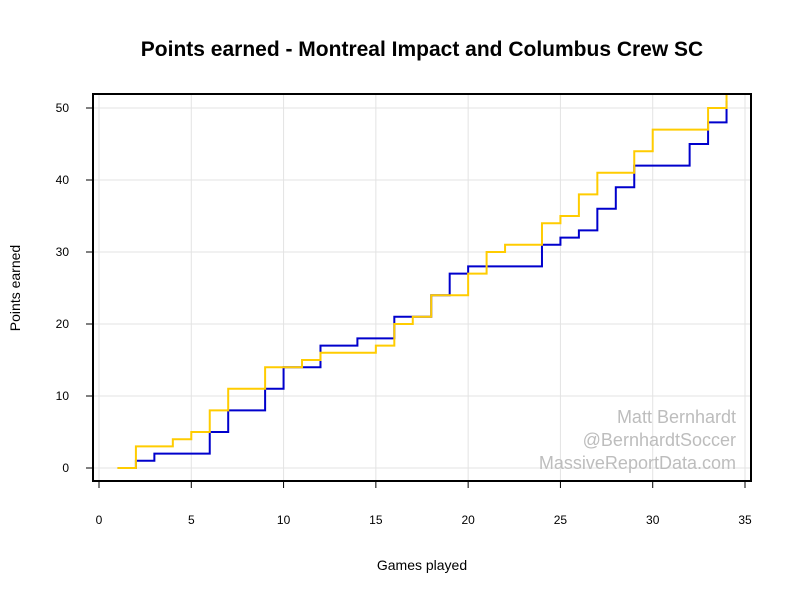 The width and height of the screenshot is (800, 600). Describe the element at coordinates (63, 252) in the screenshot. I see `y-tick-label: 30` at that location.